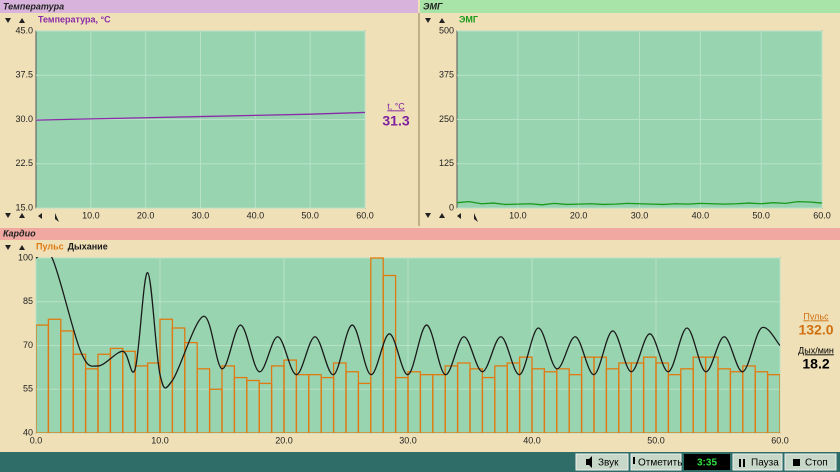  What do you see at coordinates (608, 463) in the screenshot?
I see `sound-button-text: Звук` at bounding box center [608, 463].